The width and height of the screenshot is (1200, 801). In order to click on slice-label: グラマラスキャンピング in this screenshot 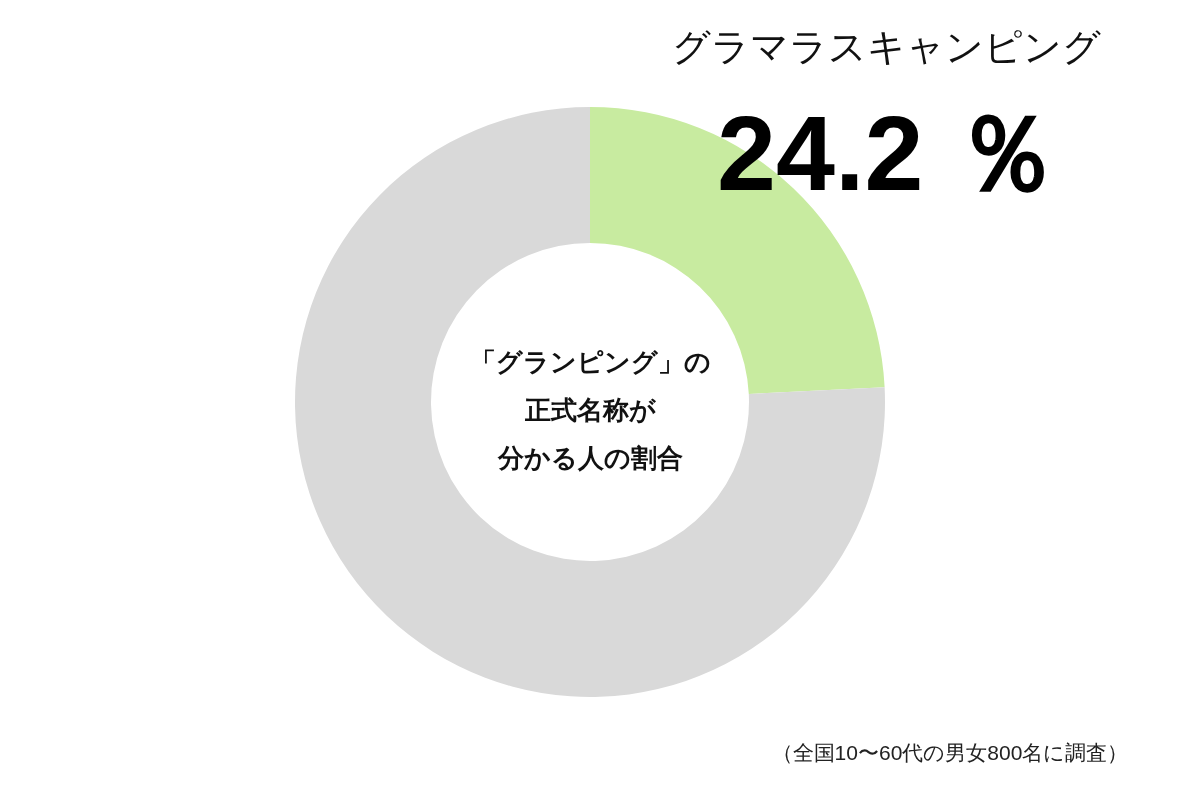, I will do `click(886, 47)`.